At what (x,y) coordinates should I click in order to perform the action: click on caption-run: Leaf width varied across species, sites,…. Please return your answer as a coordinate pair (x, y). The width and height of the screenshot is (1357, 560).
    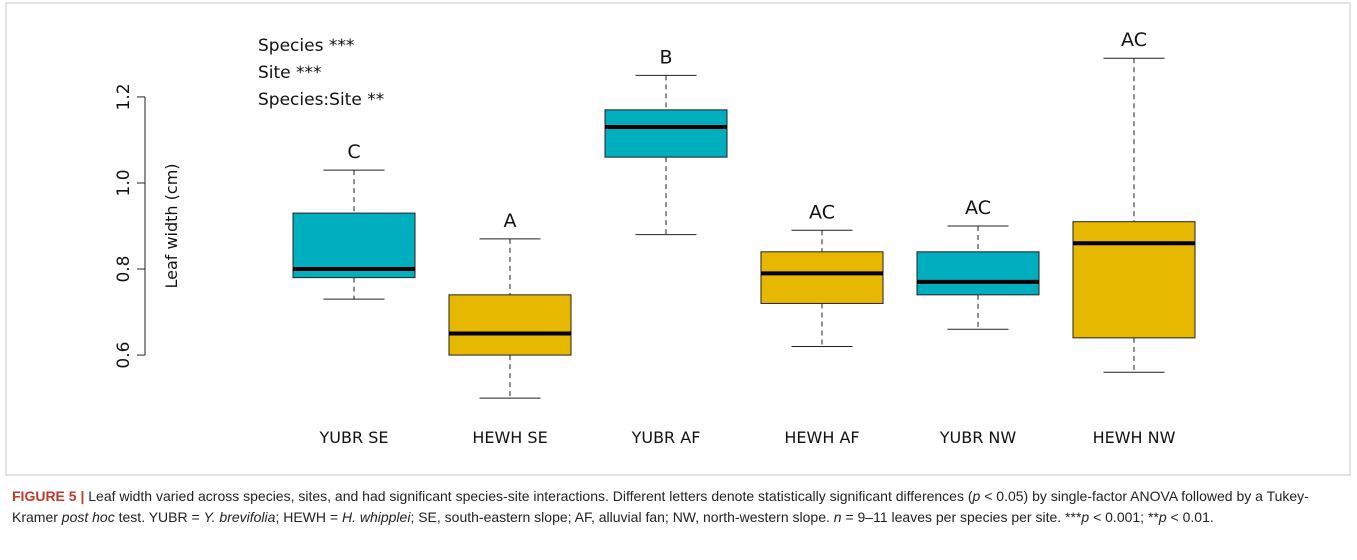
    Looking at the image, I should click on (530, 496).